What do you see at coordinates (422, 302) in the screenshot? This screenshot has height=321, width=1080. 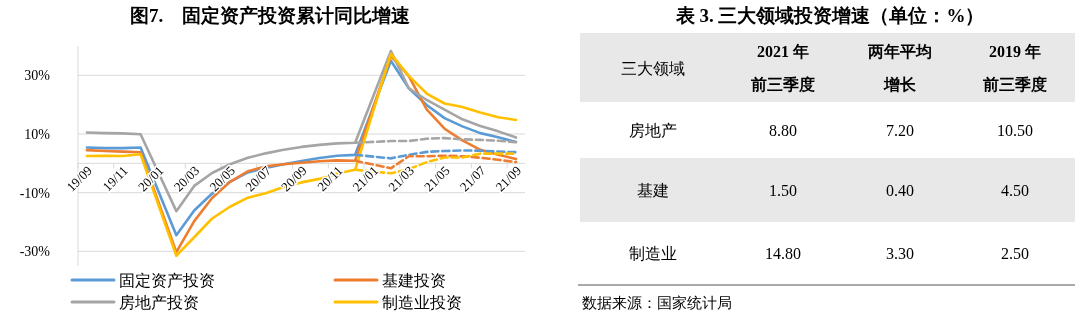 I see `legend-label: 制造业投资` at bounding box center [422, 302].